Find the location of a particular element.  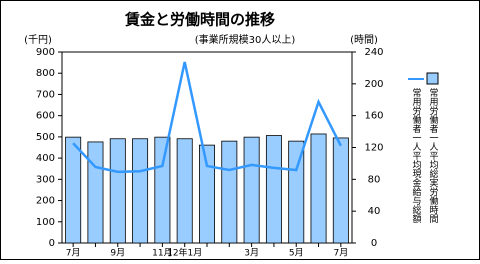

y2-tick-label: 80 is located at coordinates (374, 179).